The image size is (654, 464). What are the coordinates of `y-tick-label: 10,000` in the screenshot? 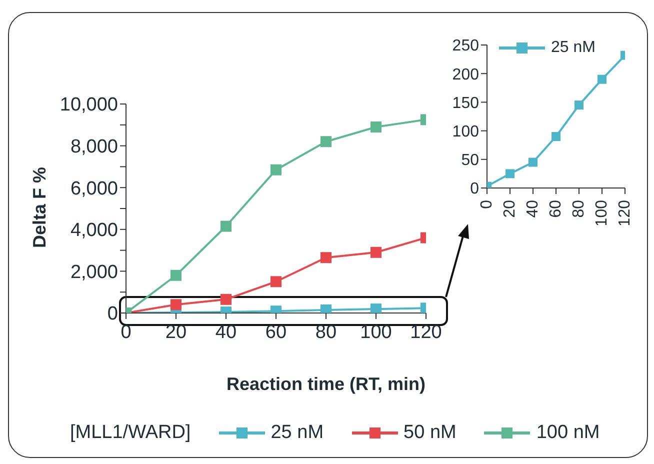 It's located at (89, 105).